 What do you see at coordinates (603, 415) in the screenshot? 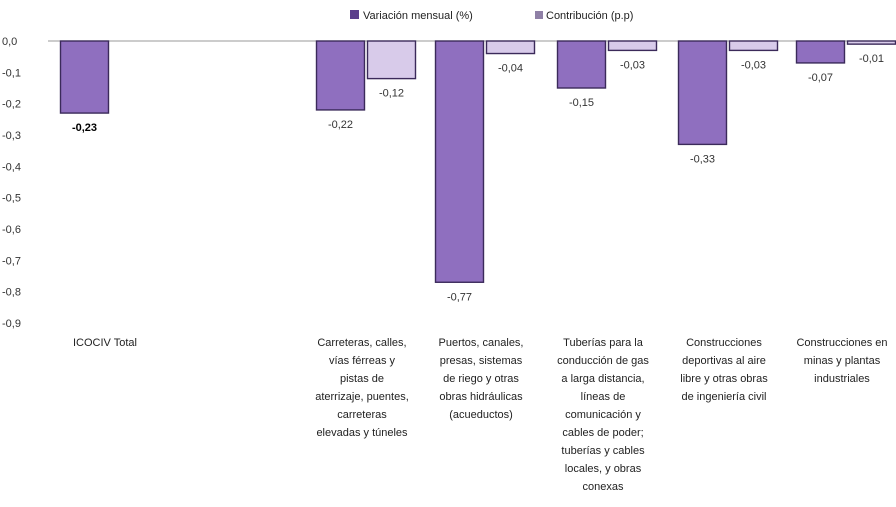
I see `category-label: comunicación y` at bounding box center [603, 415].